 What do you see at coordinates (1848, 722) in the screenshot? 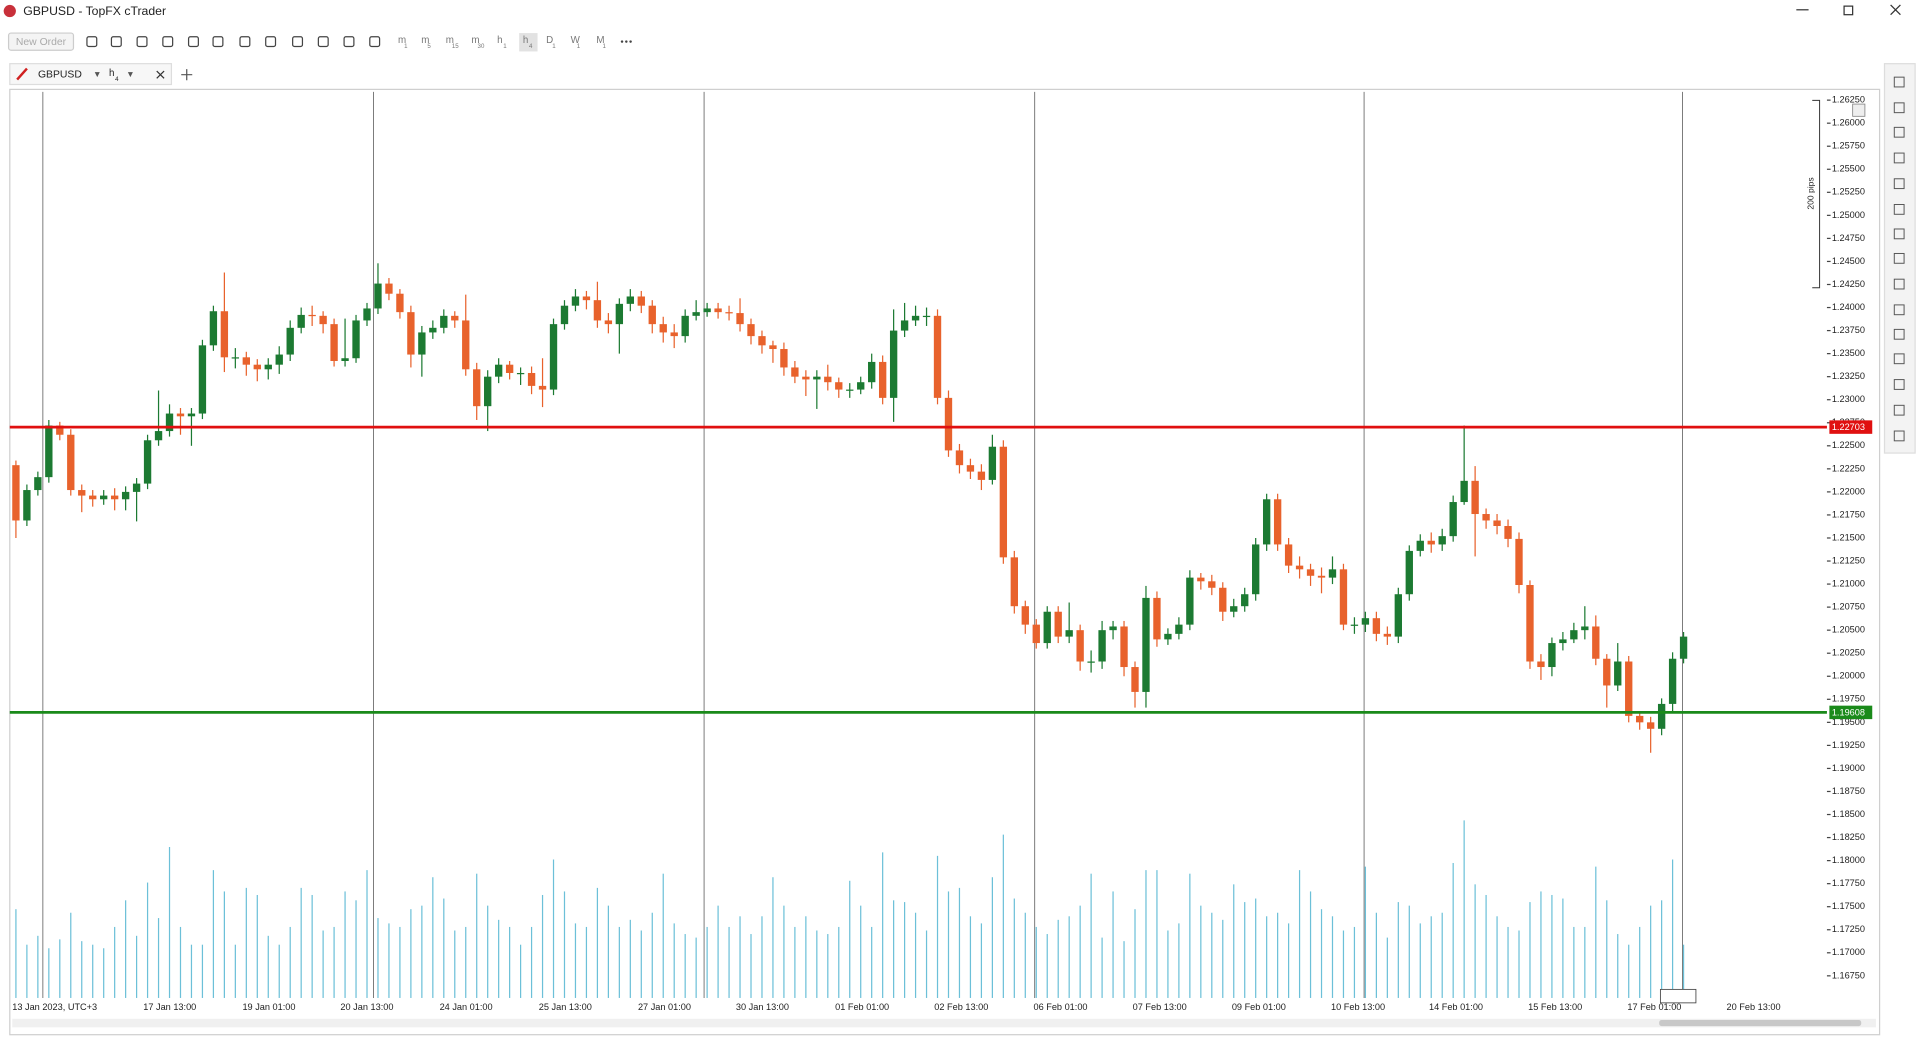
I see `y-tick-label: 1.19500` at bounding box center [1848, 722].